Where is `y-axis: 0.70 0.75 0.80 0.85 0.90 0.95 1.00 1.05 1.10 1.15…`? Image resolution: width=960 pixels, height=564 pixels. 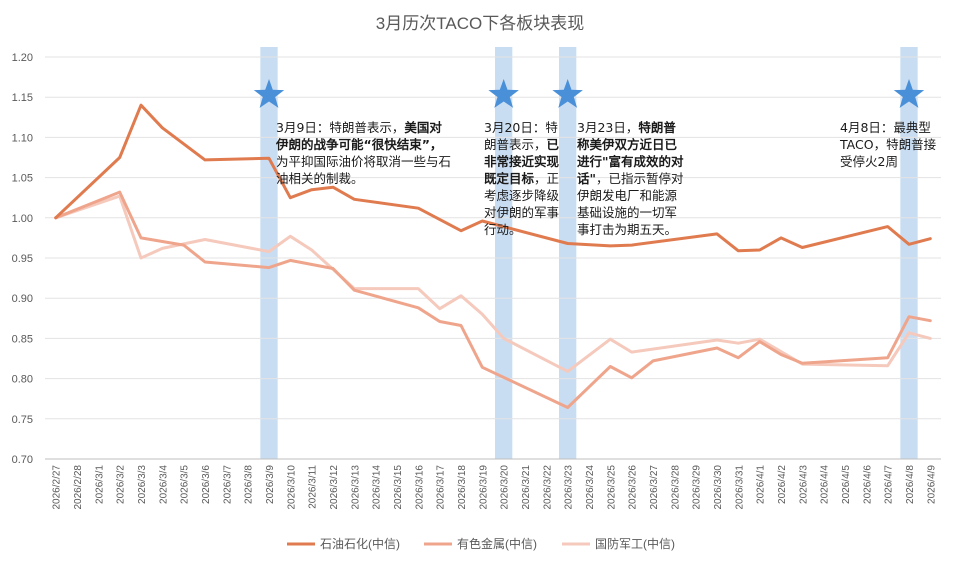 y-axis: 0.70 0.75 0.80 0.85 0.90 0.95 1.00 1.05 1.10 1.15… is located at coordinates (22, 259).